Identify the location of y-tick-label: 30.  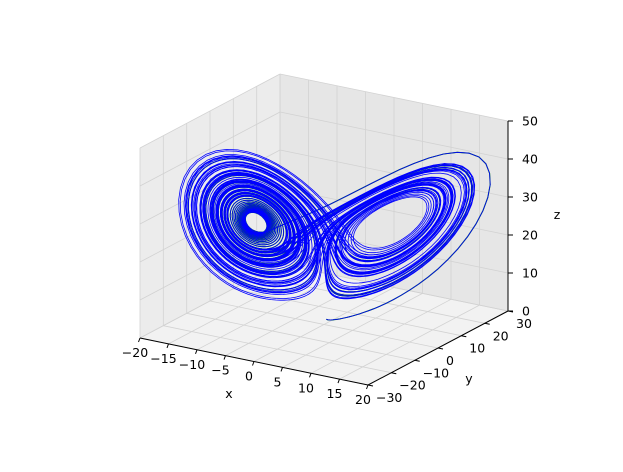
(524, 323).